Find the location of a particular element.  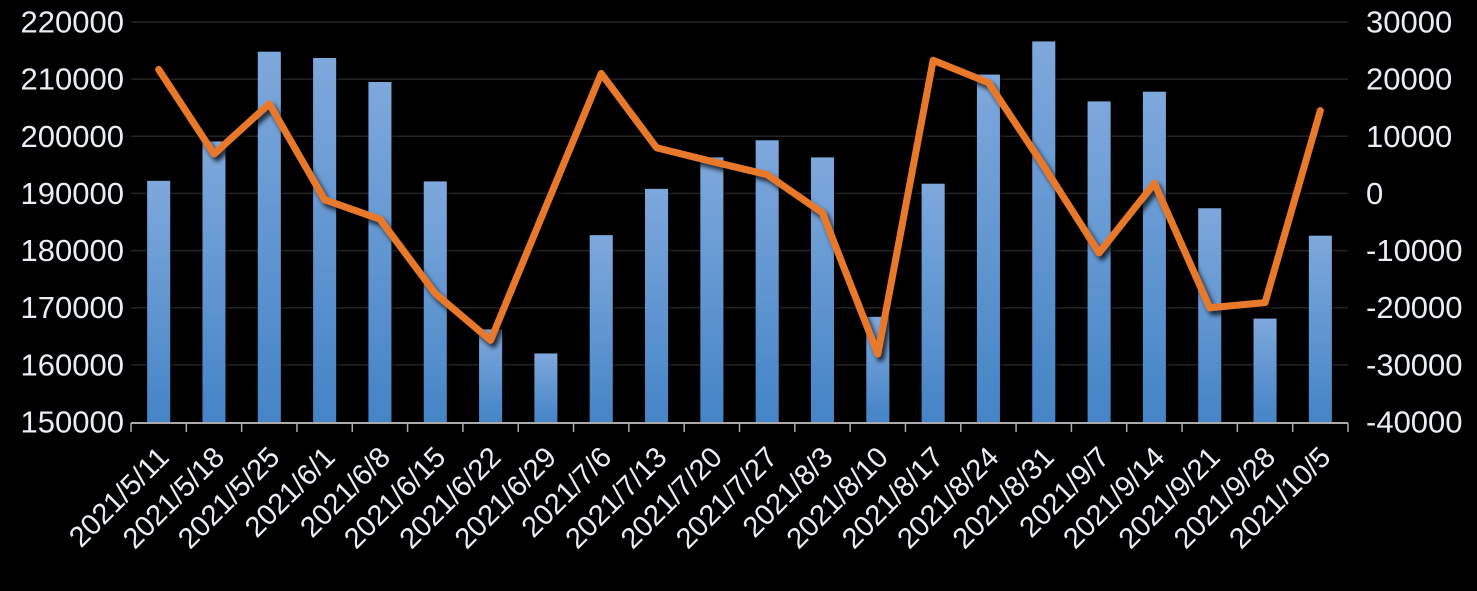

left-axis-tick-label: 210000 is located at coordinates (72, 79).